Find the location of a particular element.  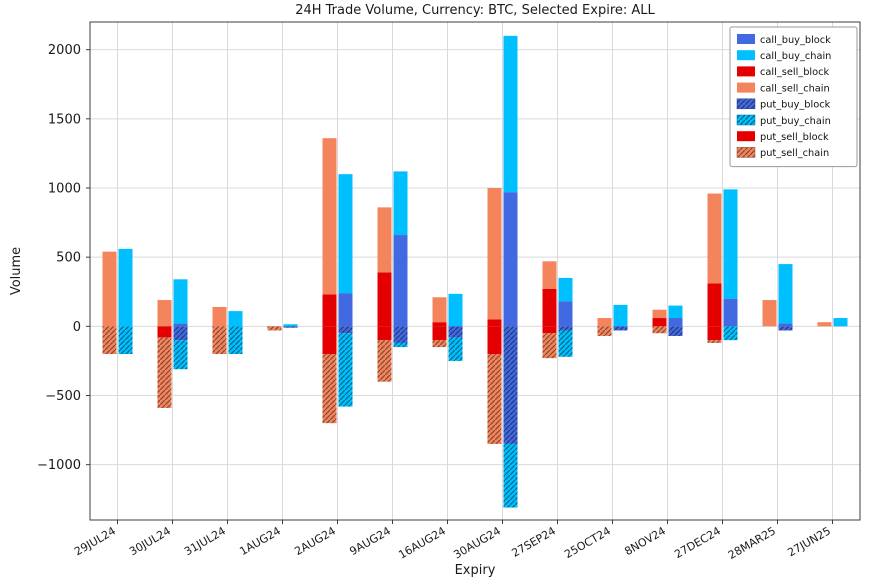

legend-item: put_buy_block is located at coordinates (783, 104).